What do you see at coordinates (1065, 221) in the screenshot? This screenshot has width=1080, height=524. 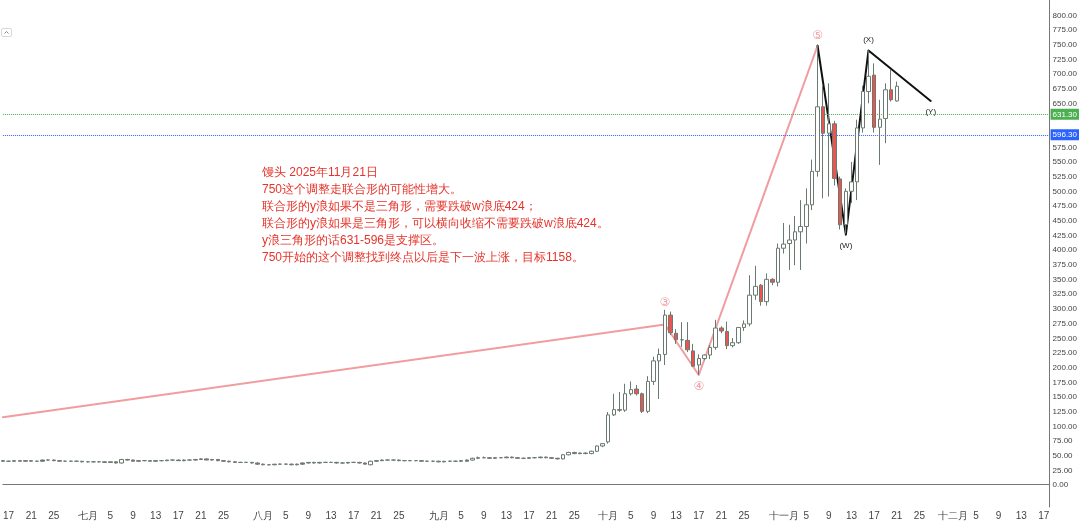 I see `y-tick-label: 450.00` at bounding box center [1065, 221].